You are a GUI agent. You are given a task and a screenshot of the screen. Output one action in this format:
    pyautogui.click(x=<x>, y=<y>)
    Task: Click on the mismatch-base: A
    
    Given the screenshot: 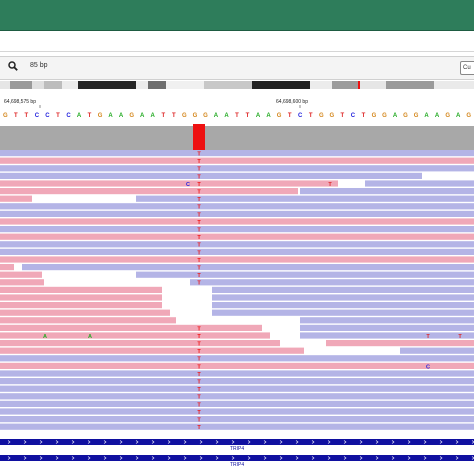 What is the action you would take?
    pyautogui.click(x=90, y=337)
    